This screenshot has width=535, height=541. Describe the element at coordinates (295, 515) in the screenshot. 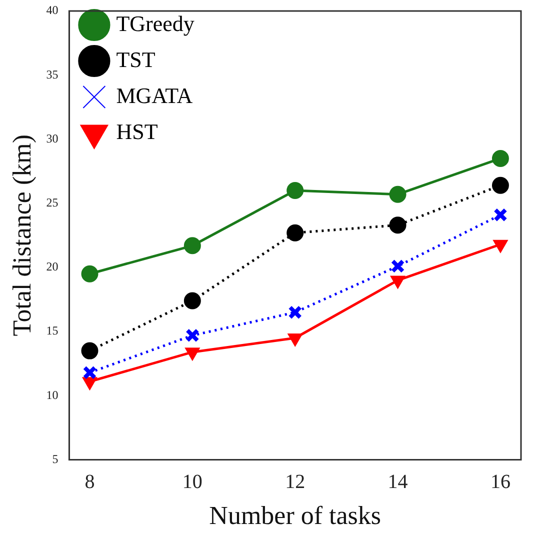

I see `x-axis-title: Number of tasks` at that location.